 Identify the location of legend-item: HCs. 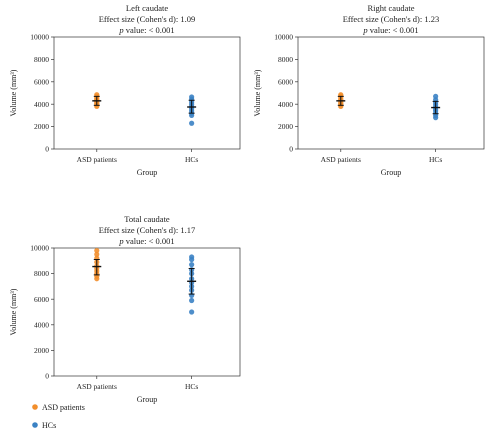
(44, 425).